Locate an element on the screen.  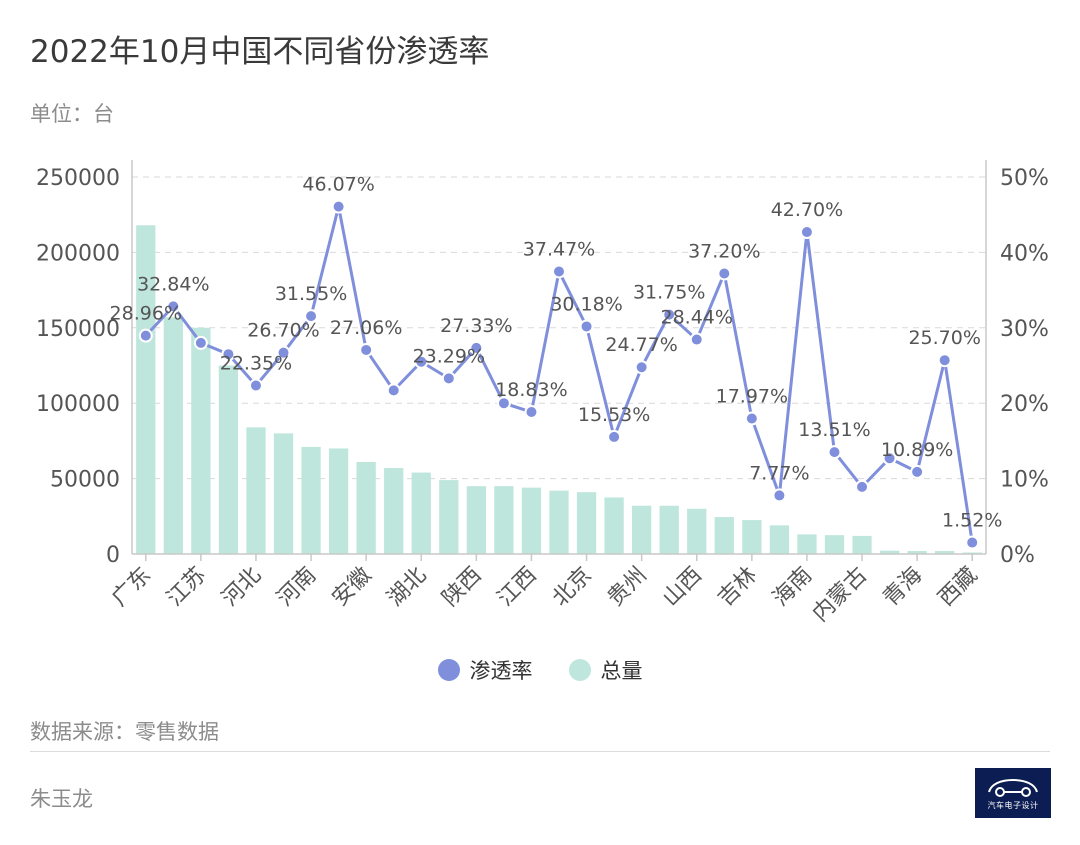
rate-data-label: 17.97% is located at coordinates (752, 397).